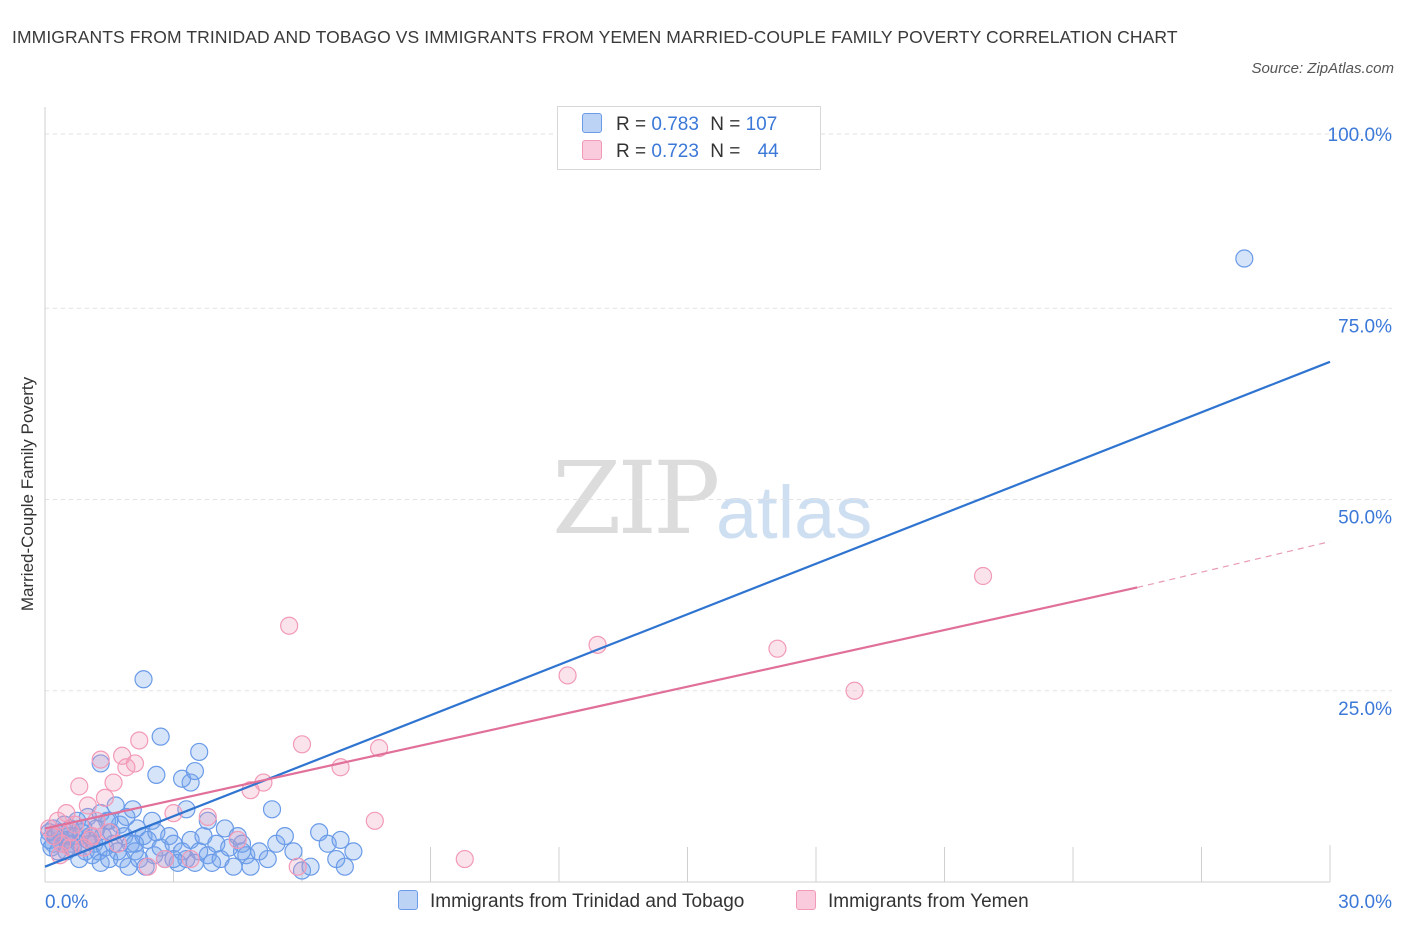  What do you see at coordinates (675, 151) in the screenshot?
I see `legend-r-value: 0.723` at bounding box center [675, 151].